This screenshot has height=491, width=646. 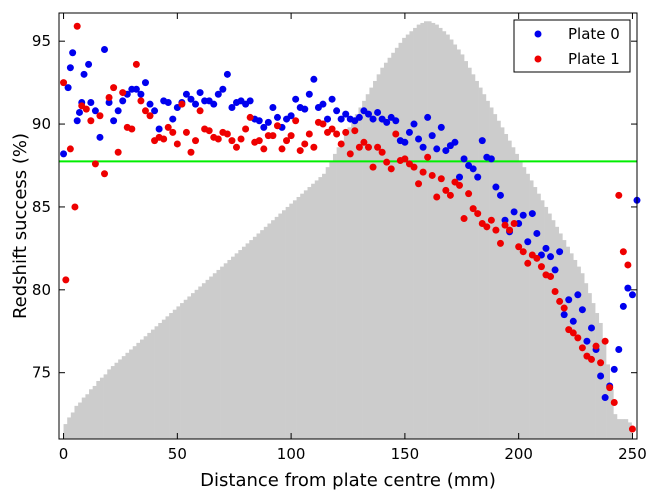 What do you see at coordinates (291, 454) in the screenshot?
I see `x-tick-label: 100` at bounding box center [291, 454].